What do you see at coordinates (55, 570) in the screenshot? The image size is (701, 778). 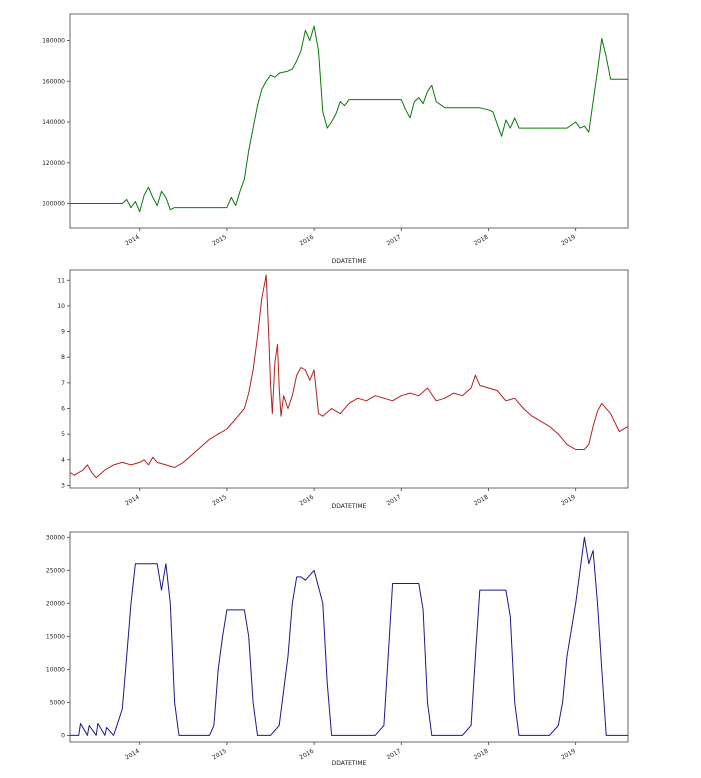 I see `y-tick-label: 25000` at bounding box center [55, 570].